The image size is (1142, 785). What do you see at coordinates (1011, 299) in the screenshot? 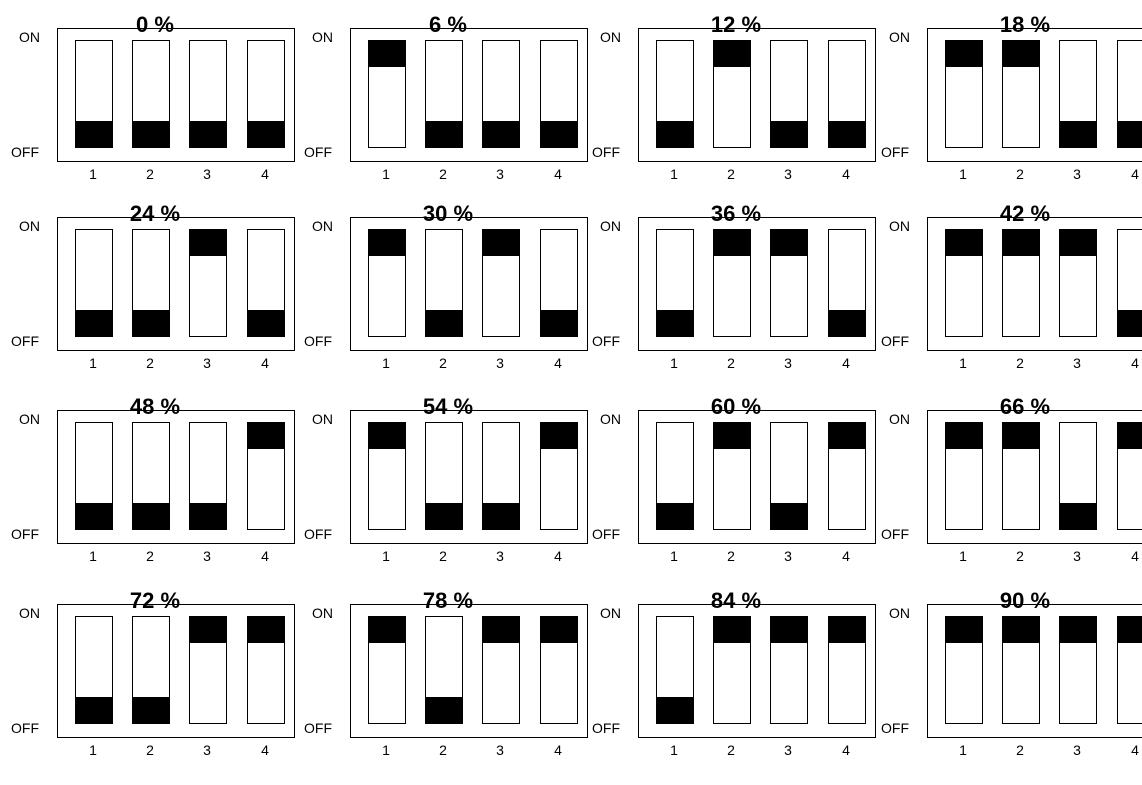
I see `dip-panel: 42 % ON OFF 1 2 3 4` at bounding box center [1011, 299].